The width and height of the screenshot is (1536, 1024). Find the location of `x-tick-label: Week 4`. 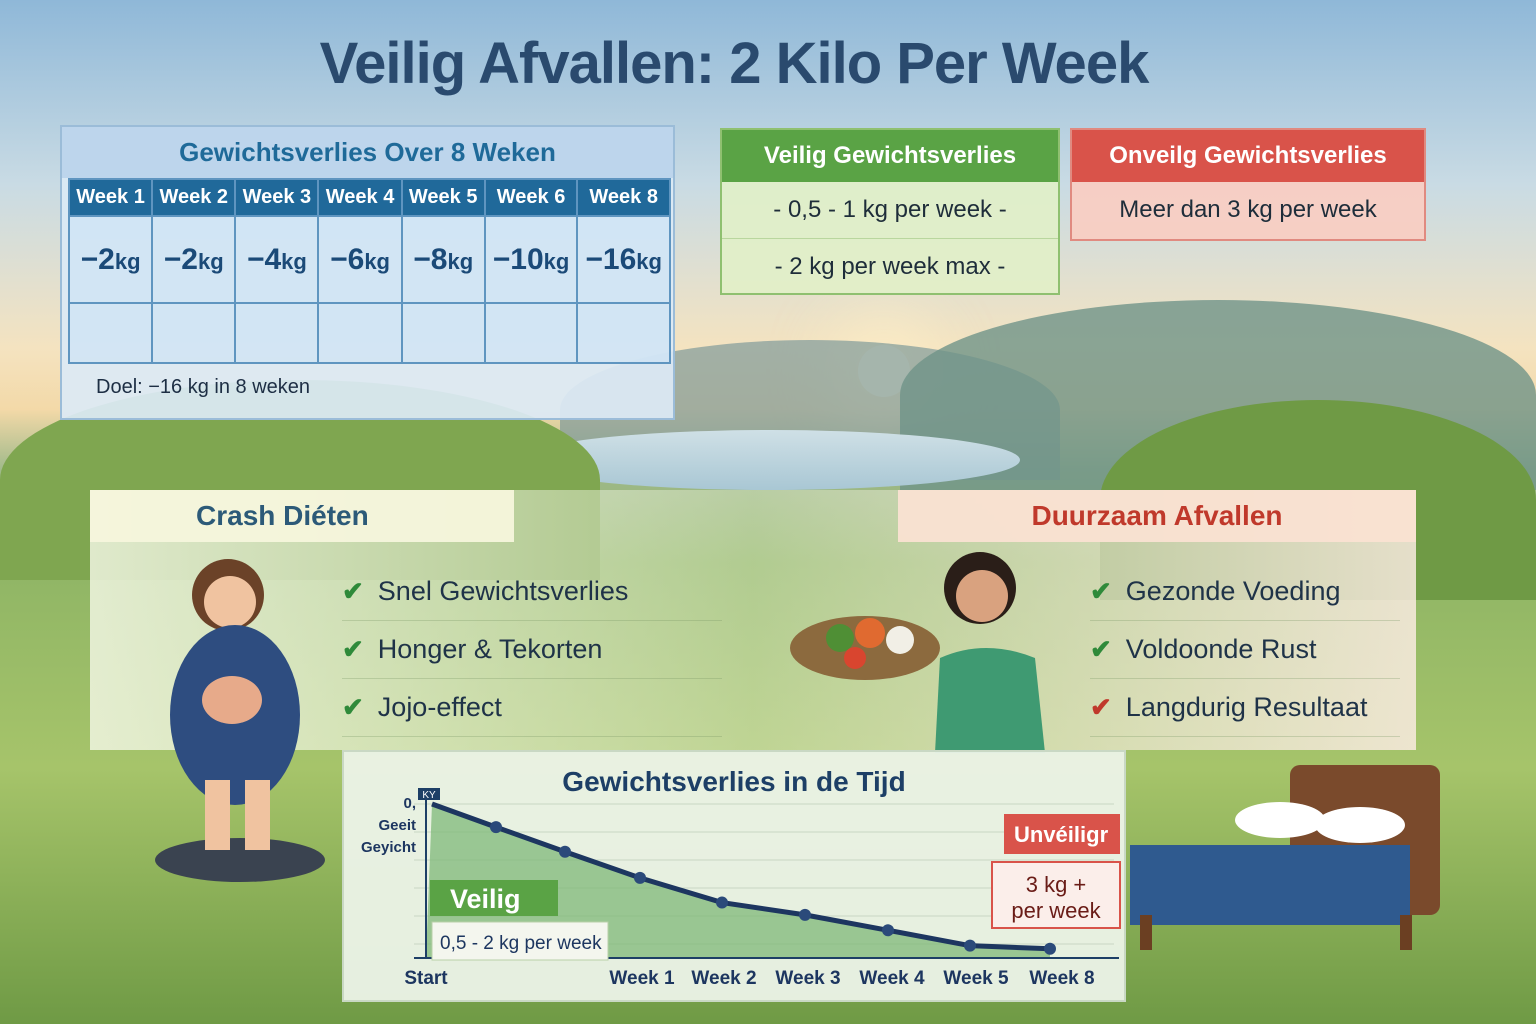

x-tick-label: Week 4 is located at coordinates (892, 978).